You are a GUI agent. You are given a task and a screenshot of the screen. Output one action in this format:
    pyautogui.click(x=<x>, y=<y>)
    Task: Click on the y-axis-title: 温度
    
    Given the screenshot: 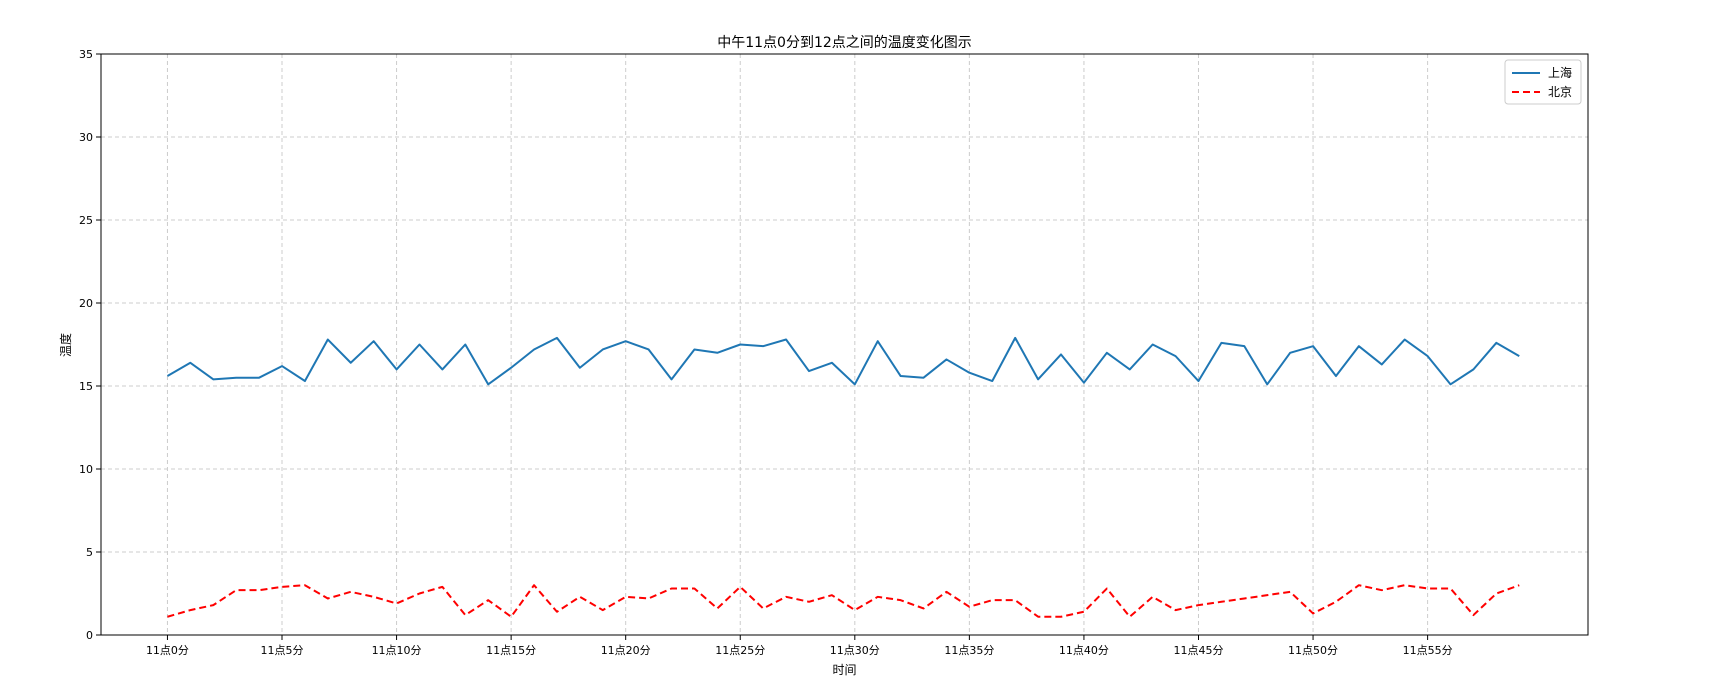 What is the action you would take?
    pyautogui.click(x=65, y=345)
    